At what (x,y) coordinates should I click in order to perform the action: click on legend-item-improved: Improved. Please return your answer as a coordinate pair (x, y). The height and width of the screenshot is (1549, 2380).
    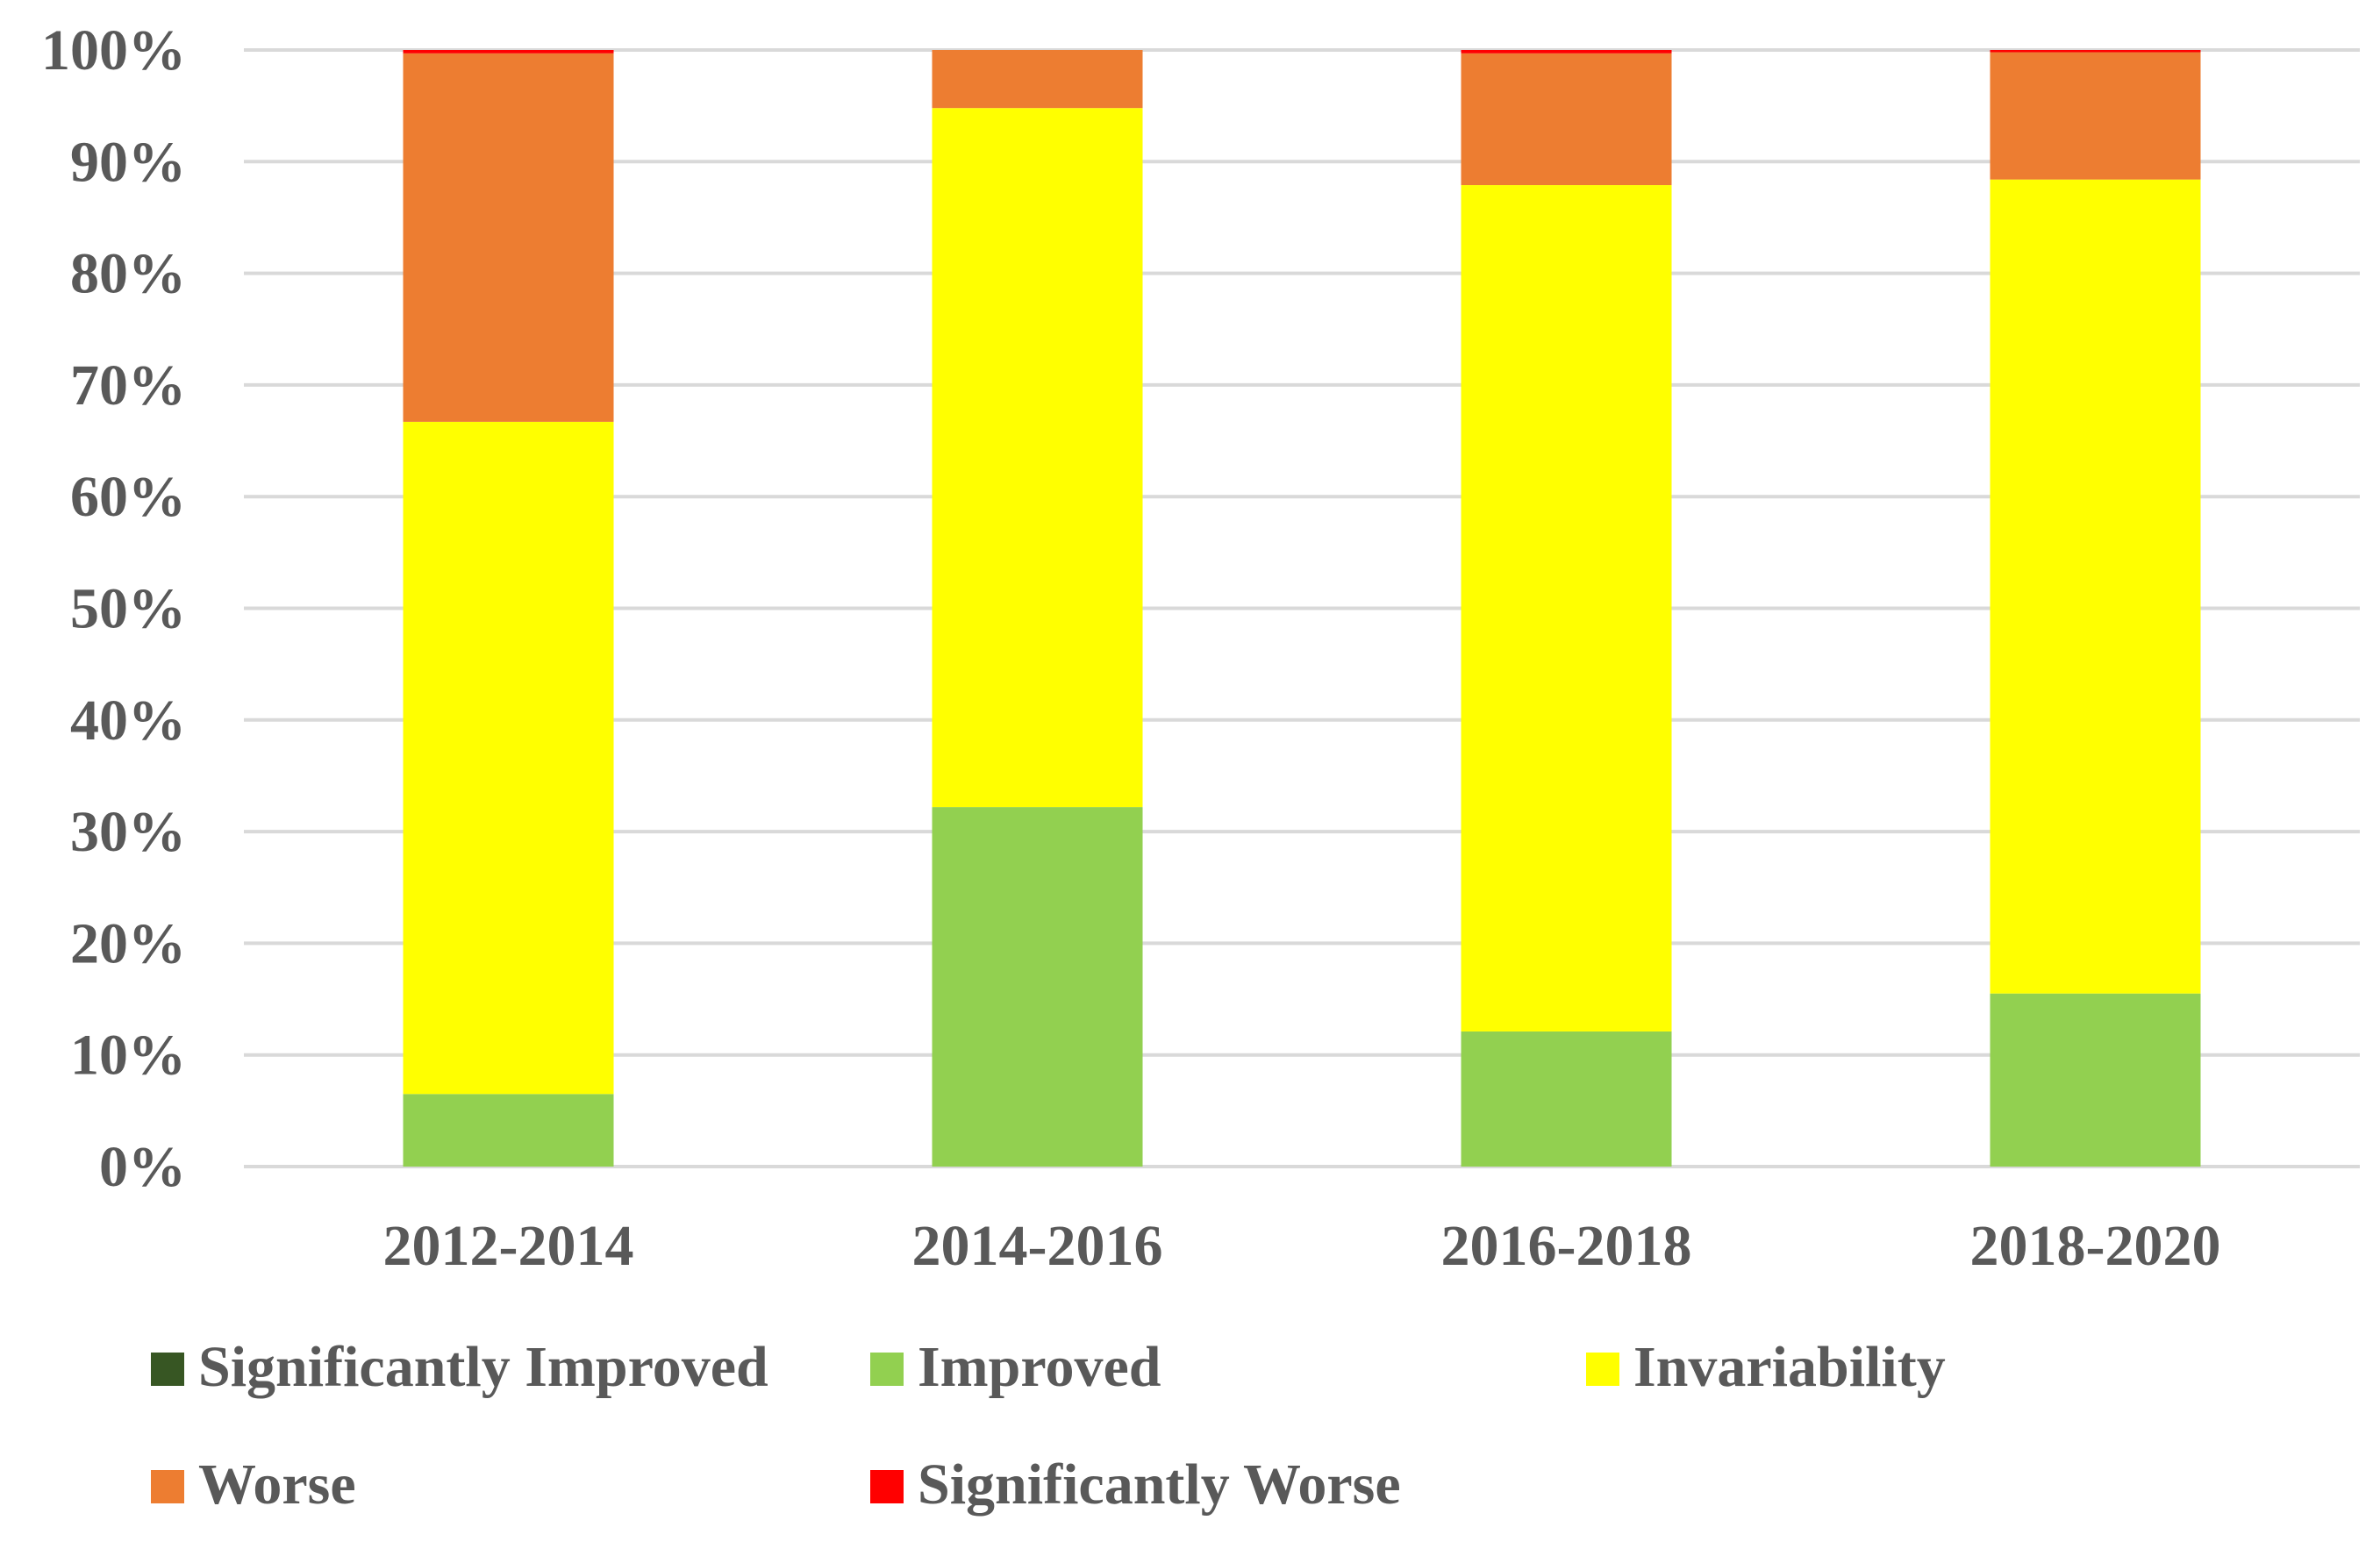
    Looking at the image, I should click on (1015, 1367).